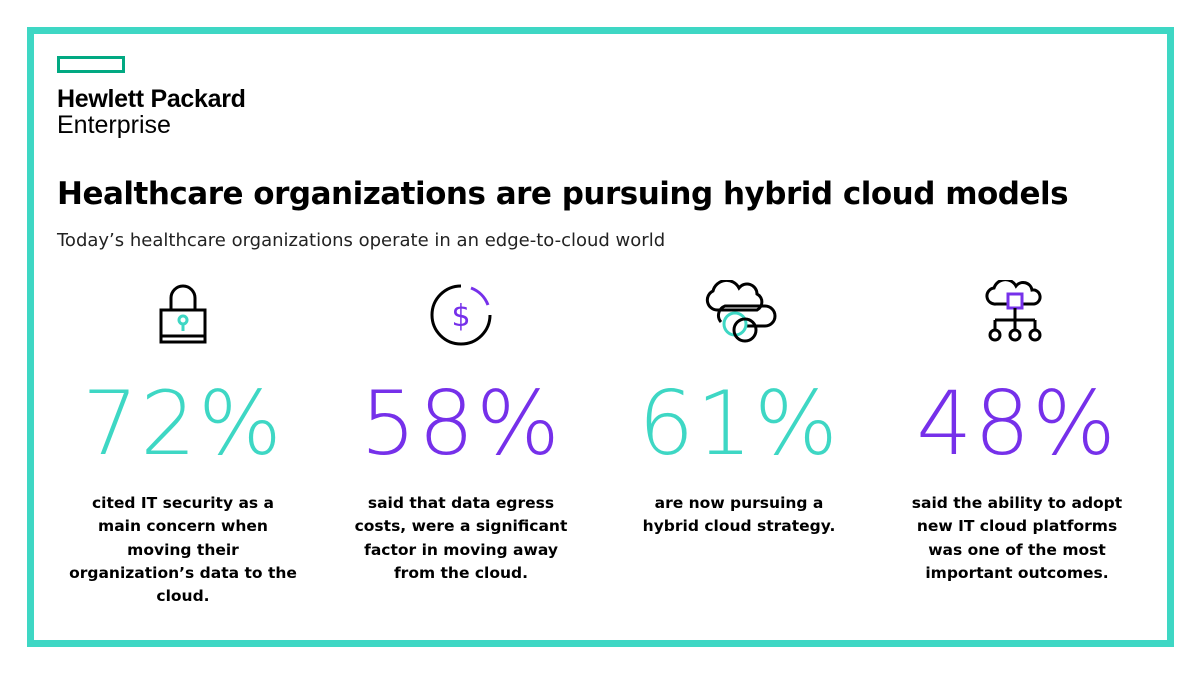 The width and height of the screenshot is (1200, 675). What do you see at coordinates (183, 314) in the screenshot?
I see `lock-icon` at bounding box center [183, 314].